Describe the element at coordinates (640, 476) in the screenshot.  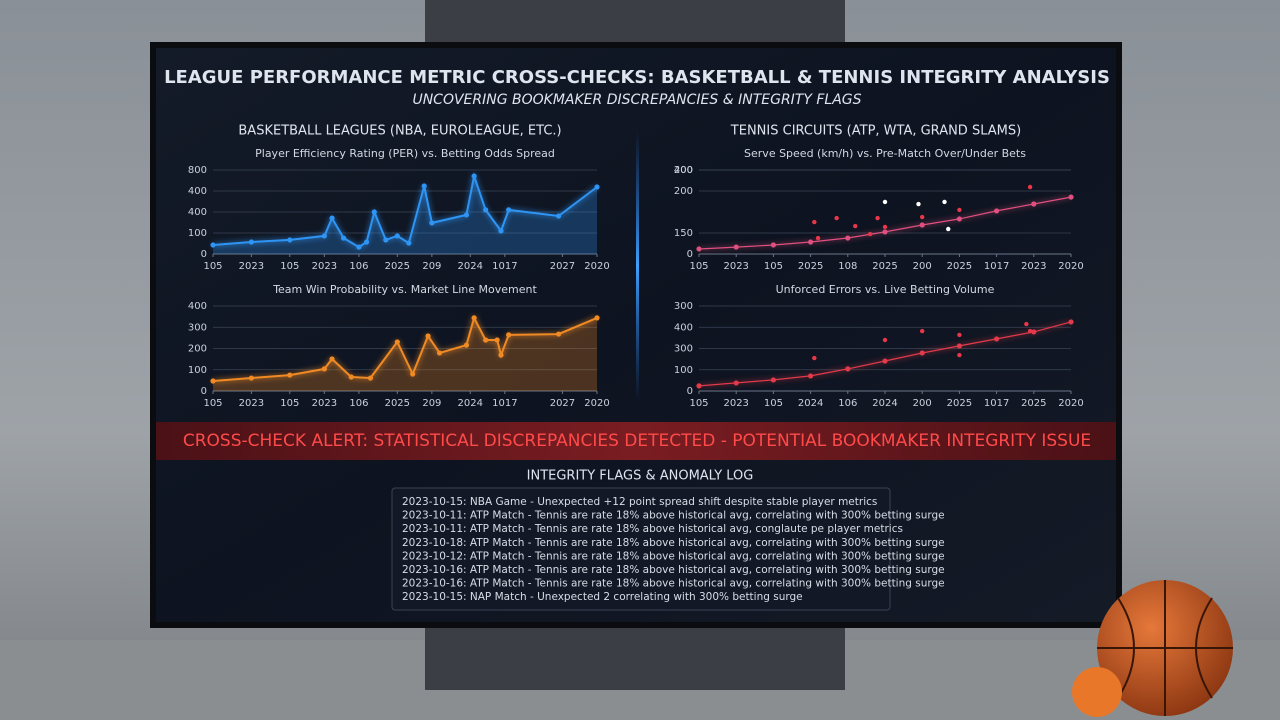
I see `log-heading: INTEGRITY FLAGS & ANOMALY LOG` at that location.